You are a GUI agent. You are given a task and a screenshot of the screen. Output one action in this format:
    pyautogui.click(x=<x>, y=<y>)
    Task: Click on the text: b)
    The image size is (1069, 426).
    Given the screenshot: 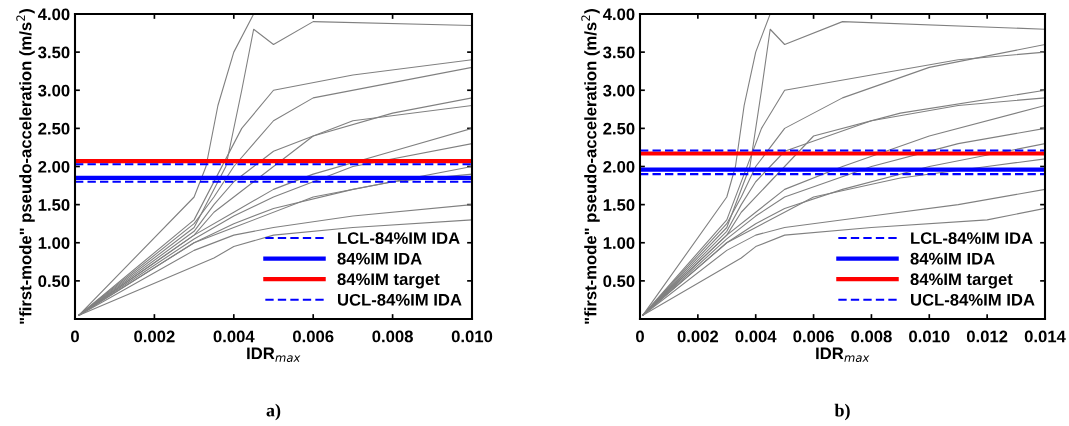 What is the action you would take?
    pyautogui.click(x=842, y=412)
    